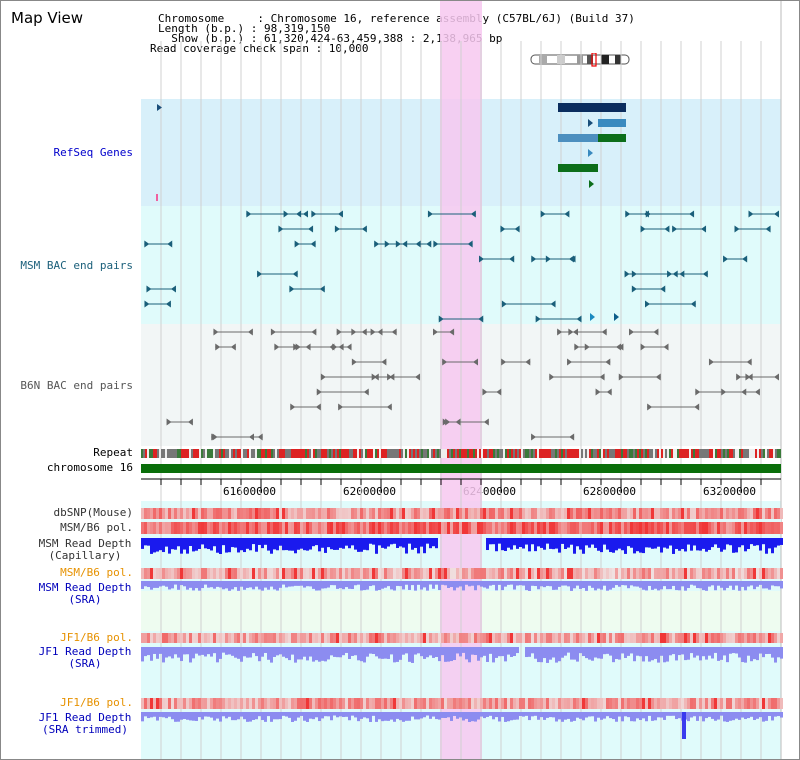 The width and height of the screenshot is (800, 760). What do you see at coordinates (96, 637) in the screenshot?
I see `jf1-pol-label: JF1/B6 pol.` at bounding box center [96, 637].